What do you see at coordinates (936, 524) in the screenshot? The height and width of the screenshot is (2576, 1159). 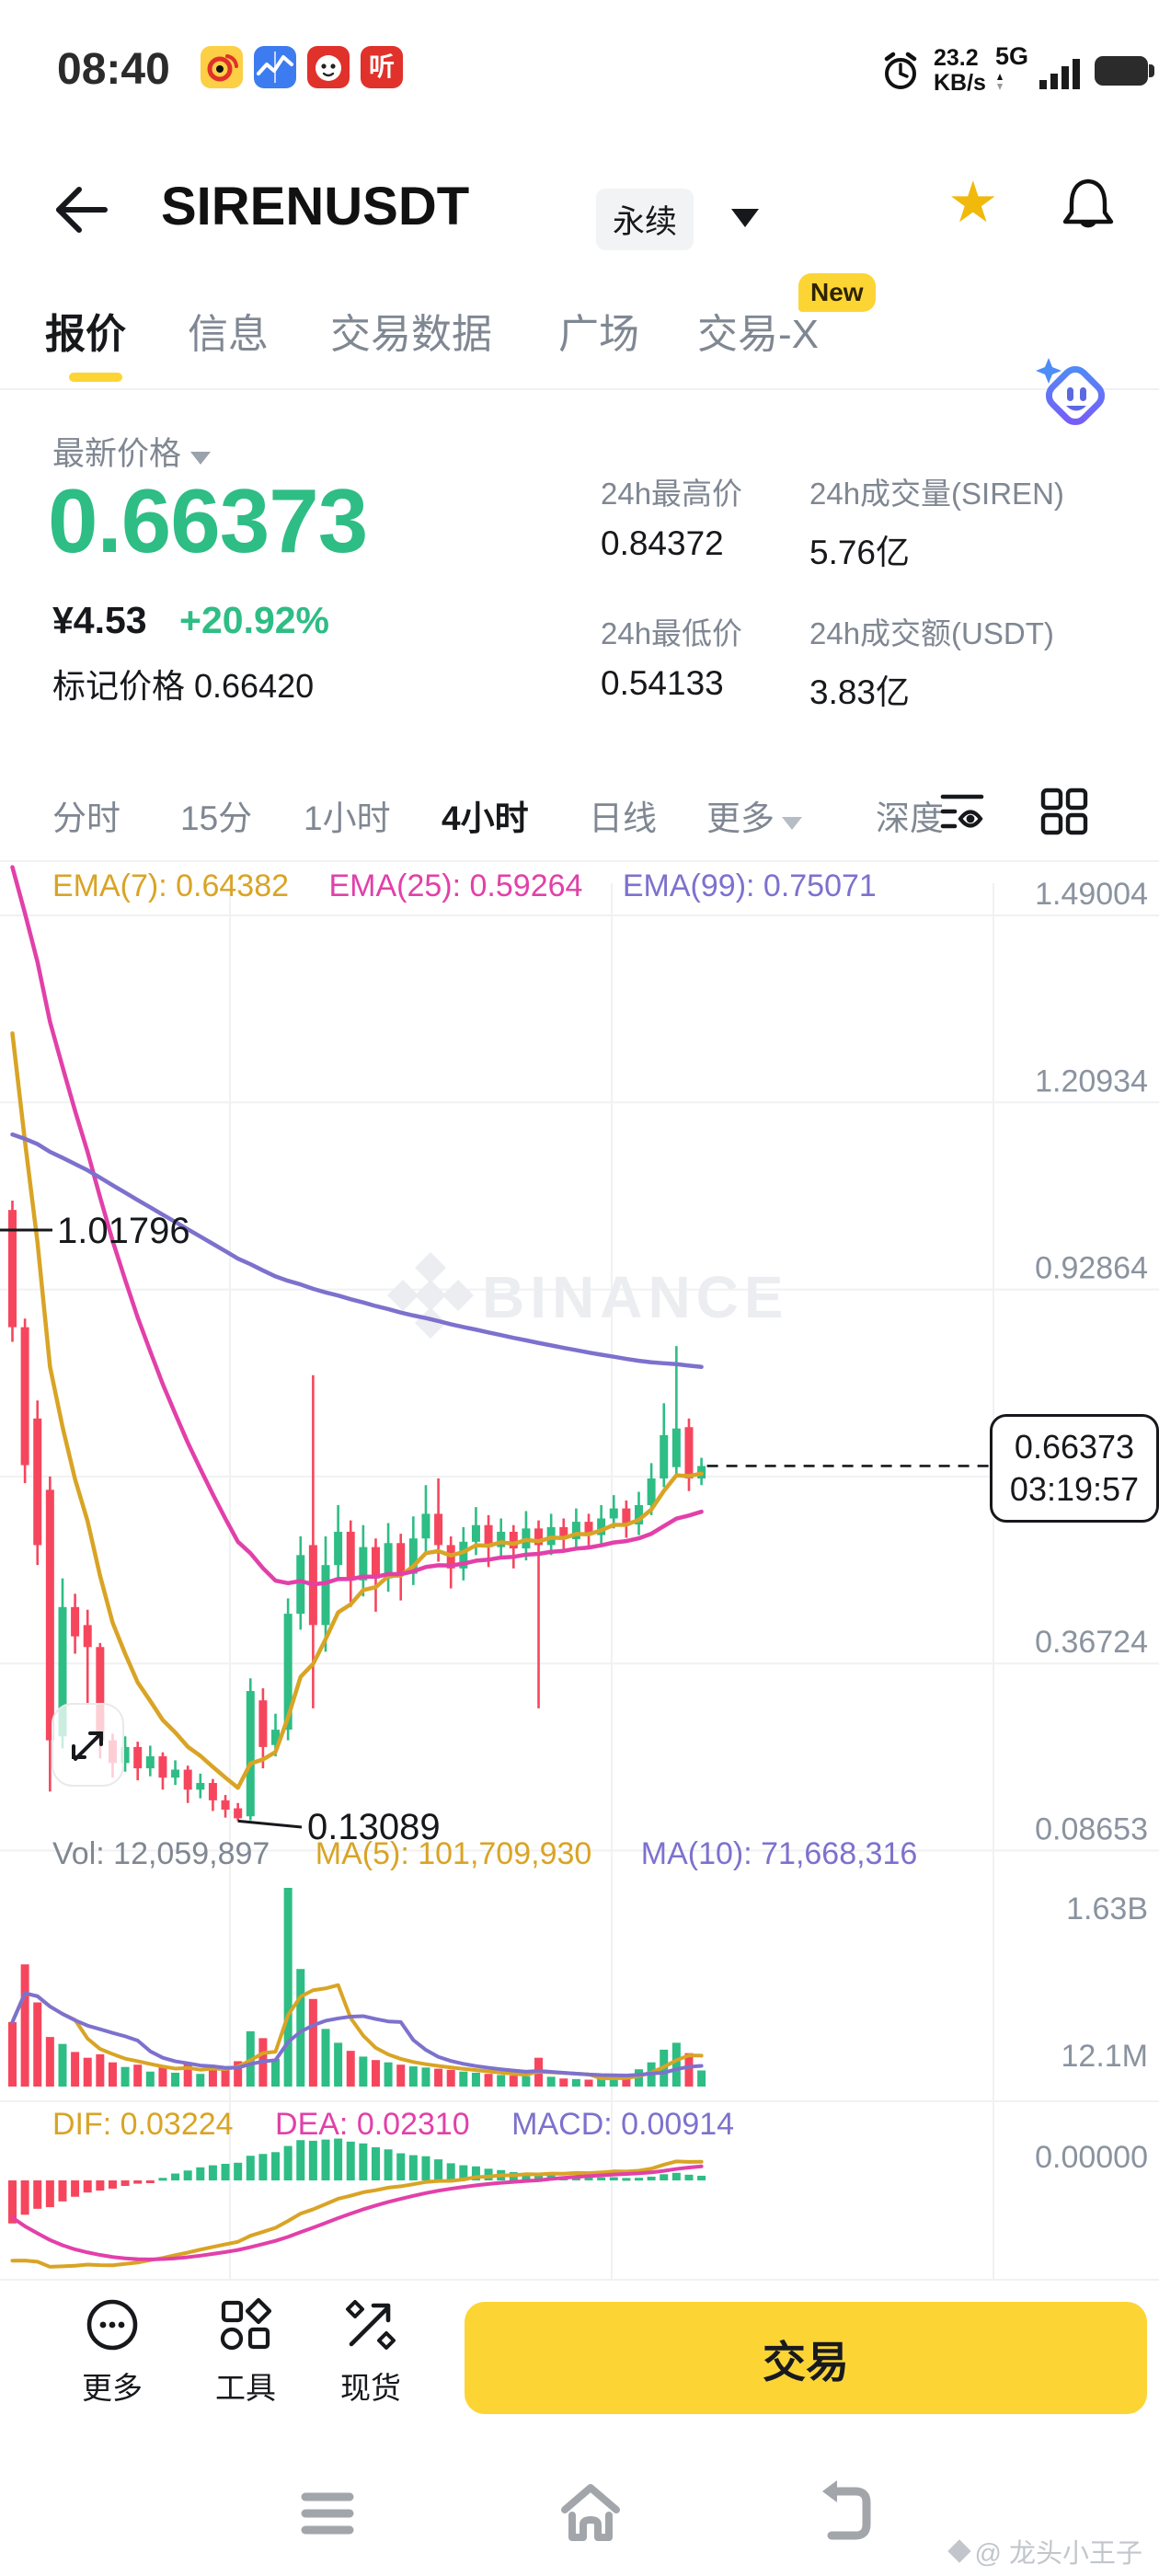 I see `stat-24h-volume: 24h成交量(SIREN) 5.76亿` at bounding box center [936, 524].